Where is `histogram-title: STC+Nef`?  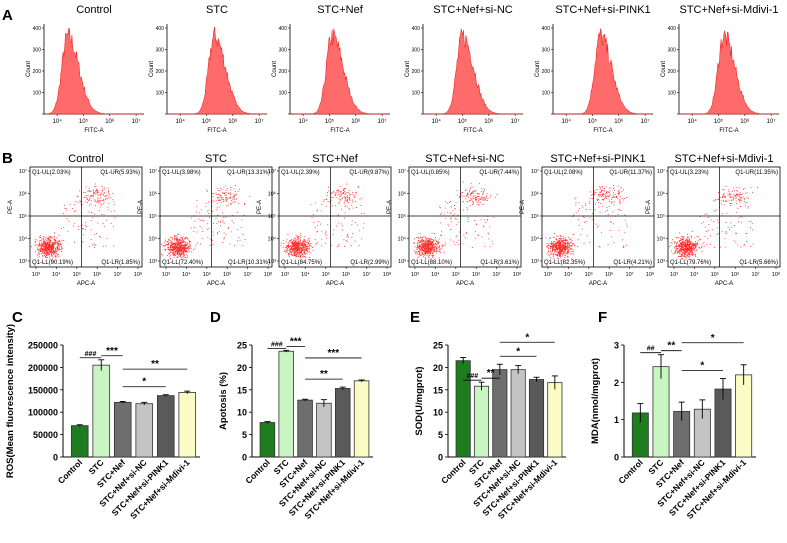 histogram-title: STC+Nef is located at coordinates (340, 10).